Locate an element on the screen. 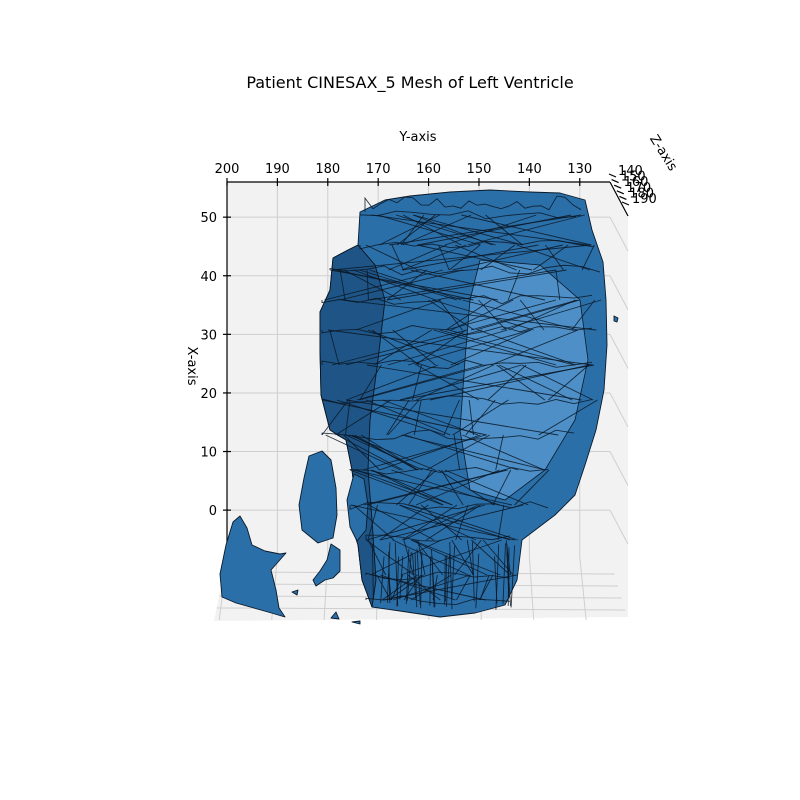 The image size is (800, 800). x-tick-label: 40 is located at coordinates (208, 277).